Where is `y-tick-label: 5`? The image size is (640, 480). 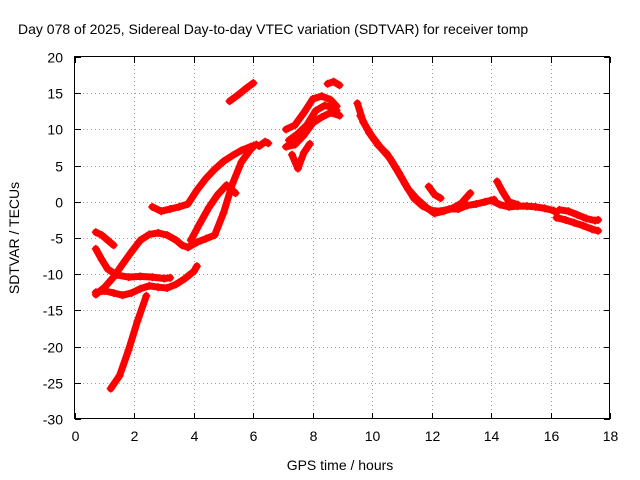 y-tick-label: 5 is located at coordinates (59, 167).